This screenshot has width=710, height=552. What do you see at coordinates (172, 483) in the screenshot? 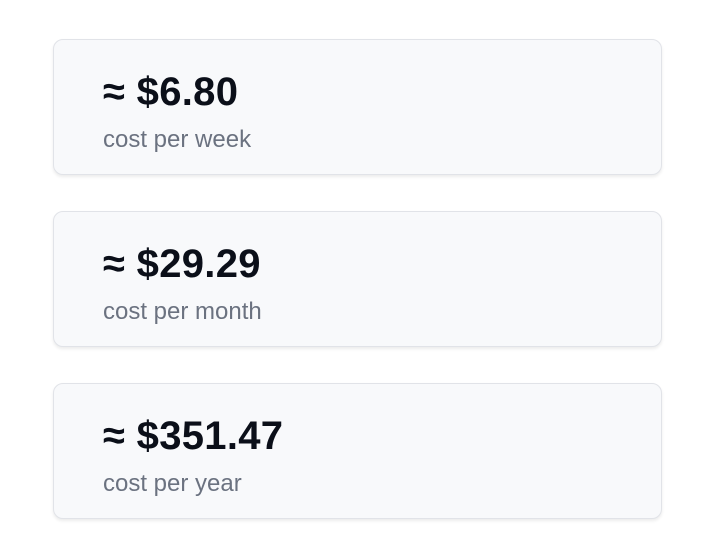
I see `yearly-cost-label: cost per year` at bounding box center [172, 483].